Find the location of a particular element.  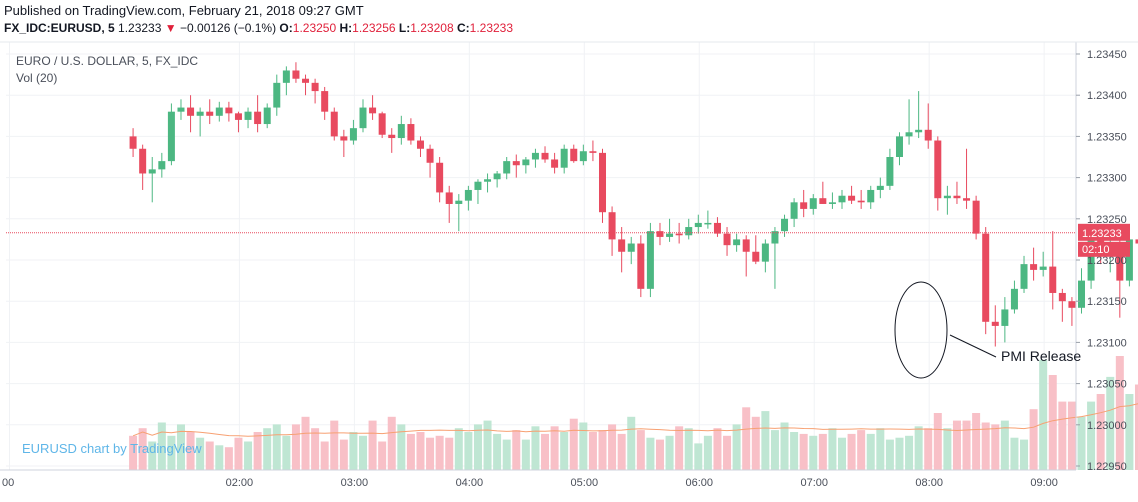

close-label: C: is located at coordinates (463, 28).